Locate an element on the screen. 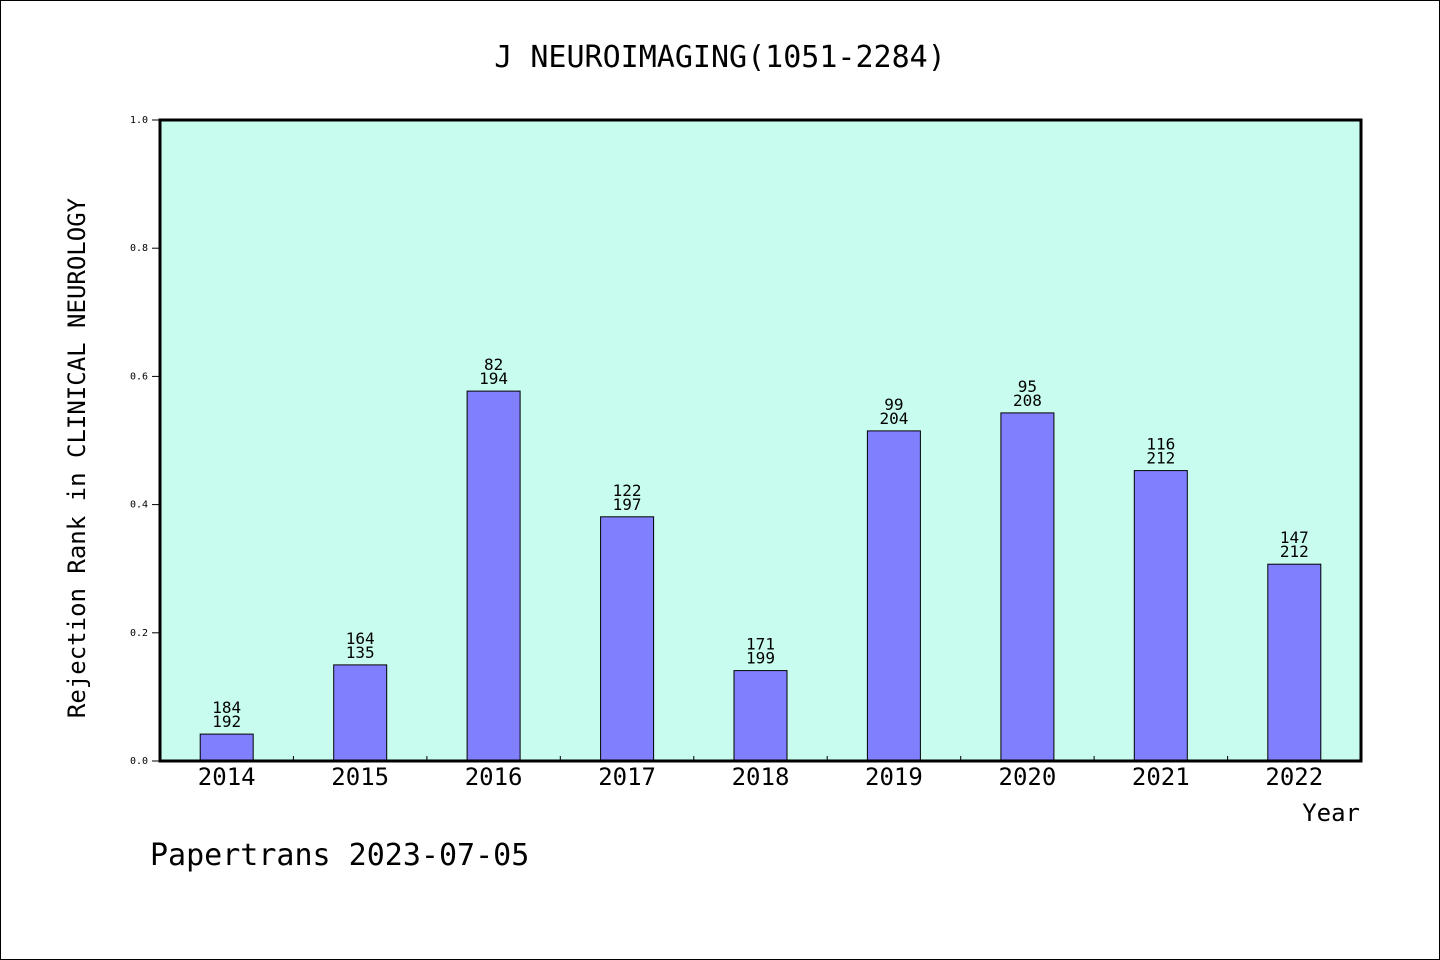  data-label-top-2018: 171 is located at coordinates (760, 644).